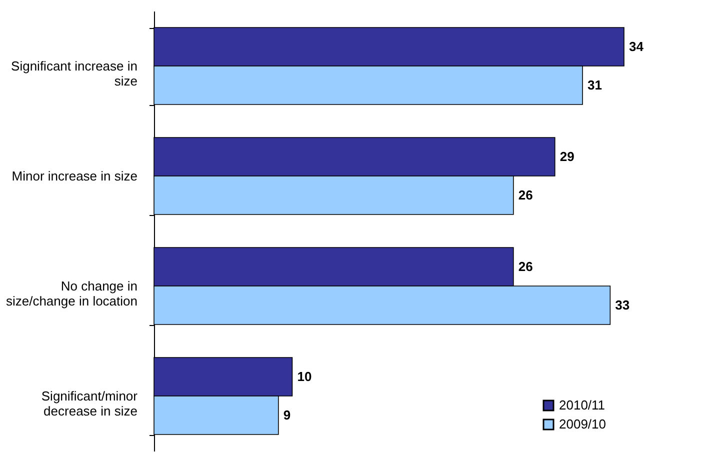 This screenshot has width=726, height=470. What do you see at coordinates (595, 84) in the screenshot?
I see `data-label: 31` at bounding box center [595, 84].